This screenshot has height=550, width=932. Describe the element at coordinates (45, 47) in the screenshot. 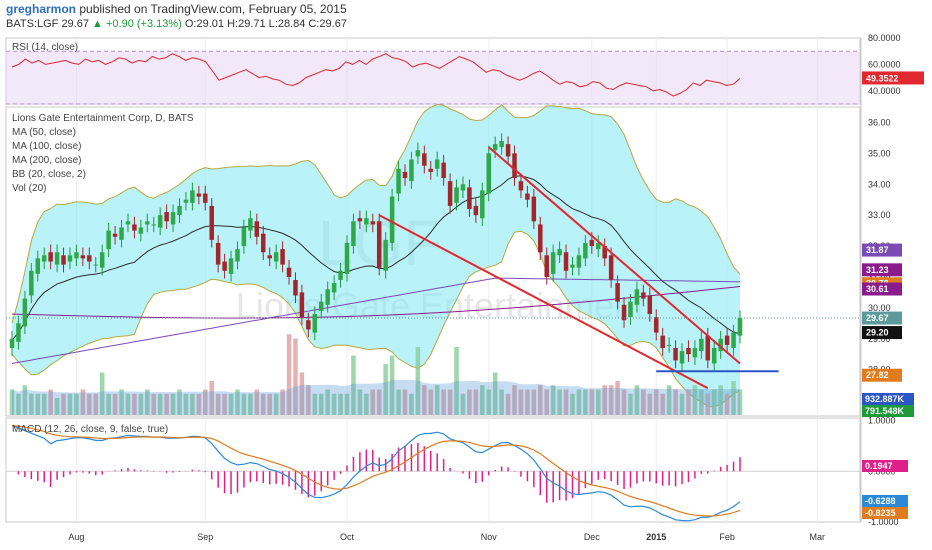

I see `rsi-title: RSI (14, close)` at that location.